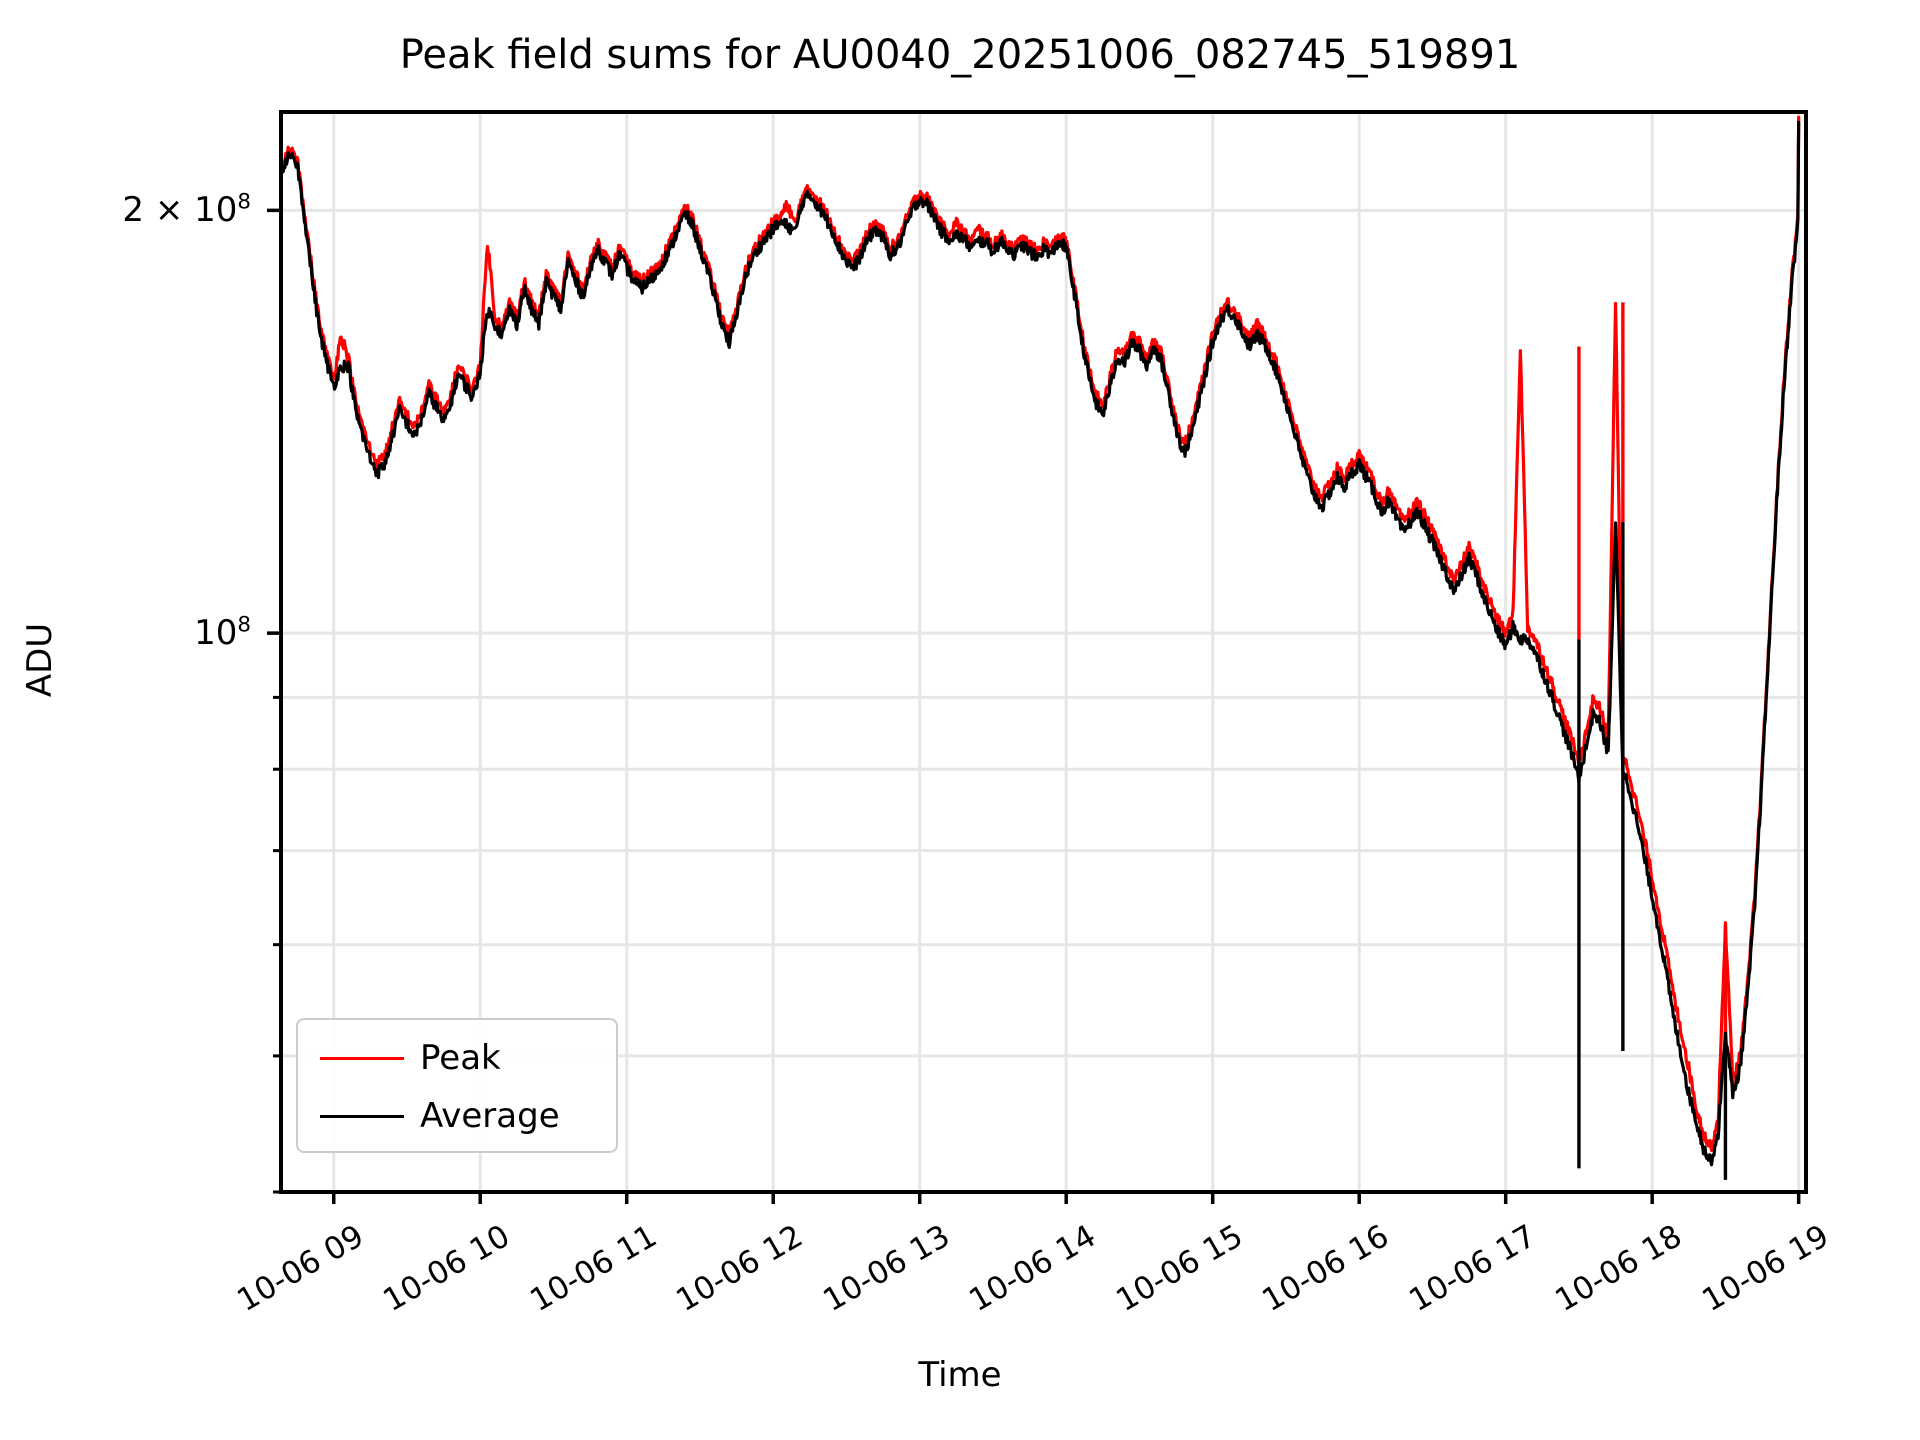  Describe the element at coordinates (125, 633) in the screenshot. I see `y-tick-label: 108` at that location.